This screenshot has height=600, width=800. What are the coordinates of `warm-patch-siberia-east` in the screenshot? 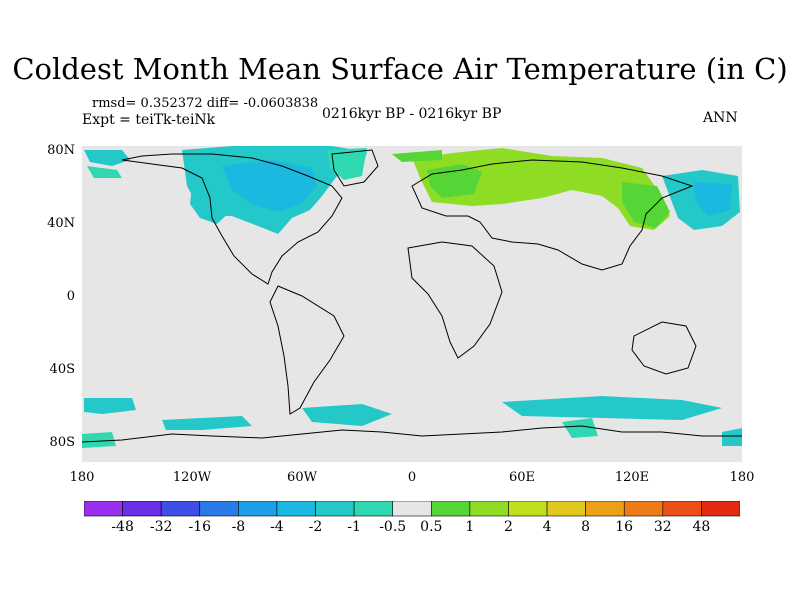 It's located at (646, 205).